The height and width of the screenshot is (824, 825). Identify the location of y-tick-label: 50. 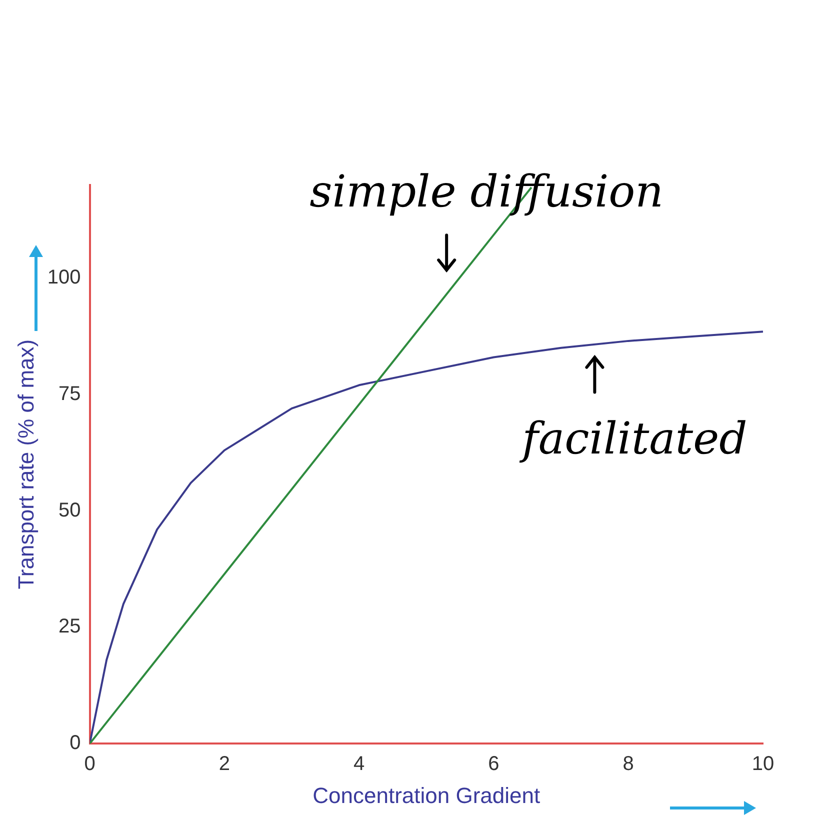
(69, 510).